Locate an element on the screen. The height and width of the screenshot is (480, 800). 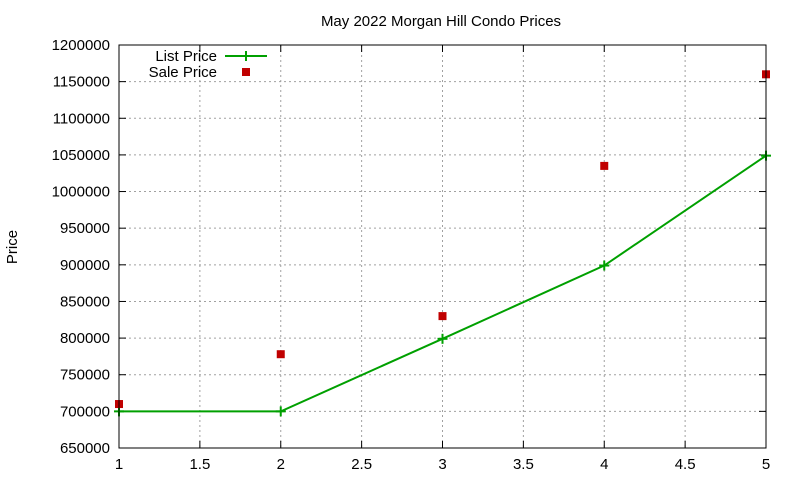
y-tick-label: 700000 is located at coordinates (85, 411).